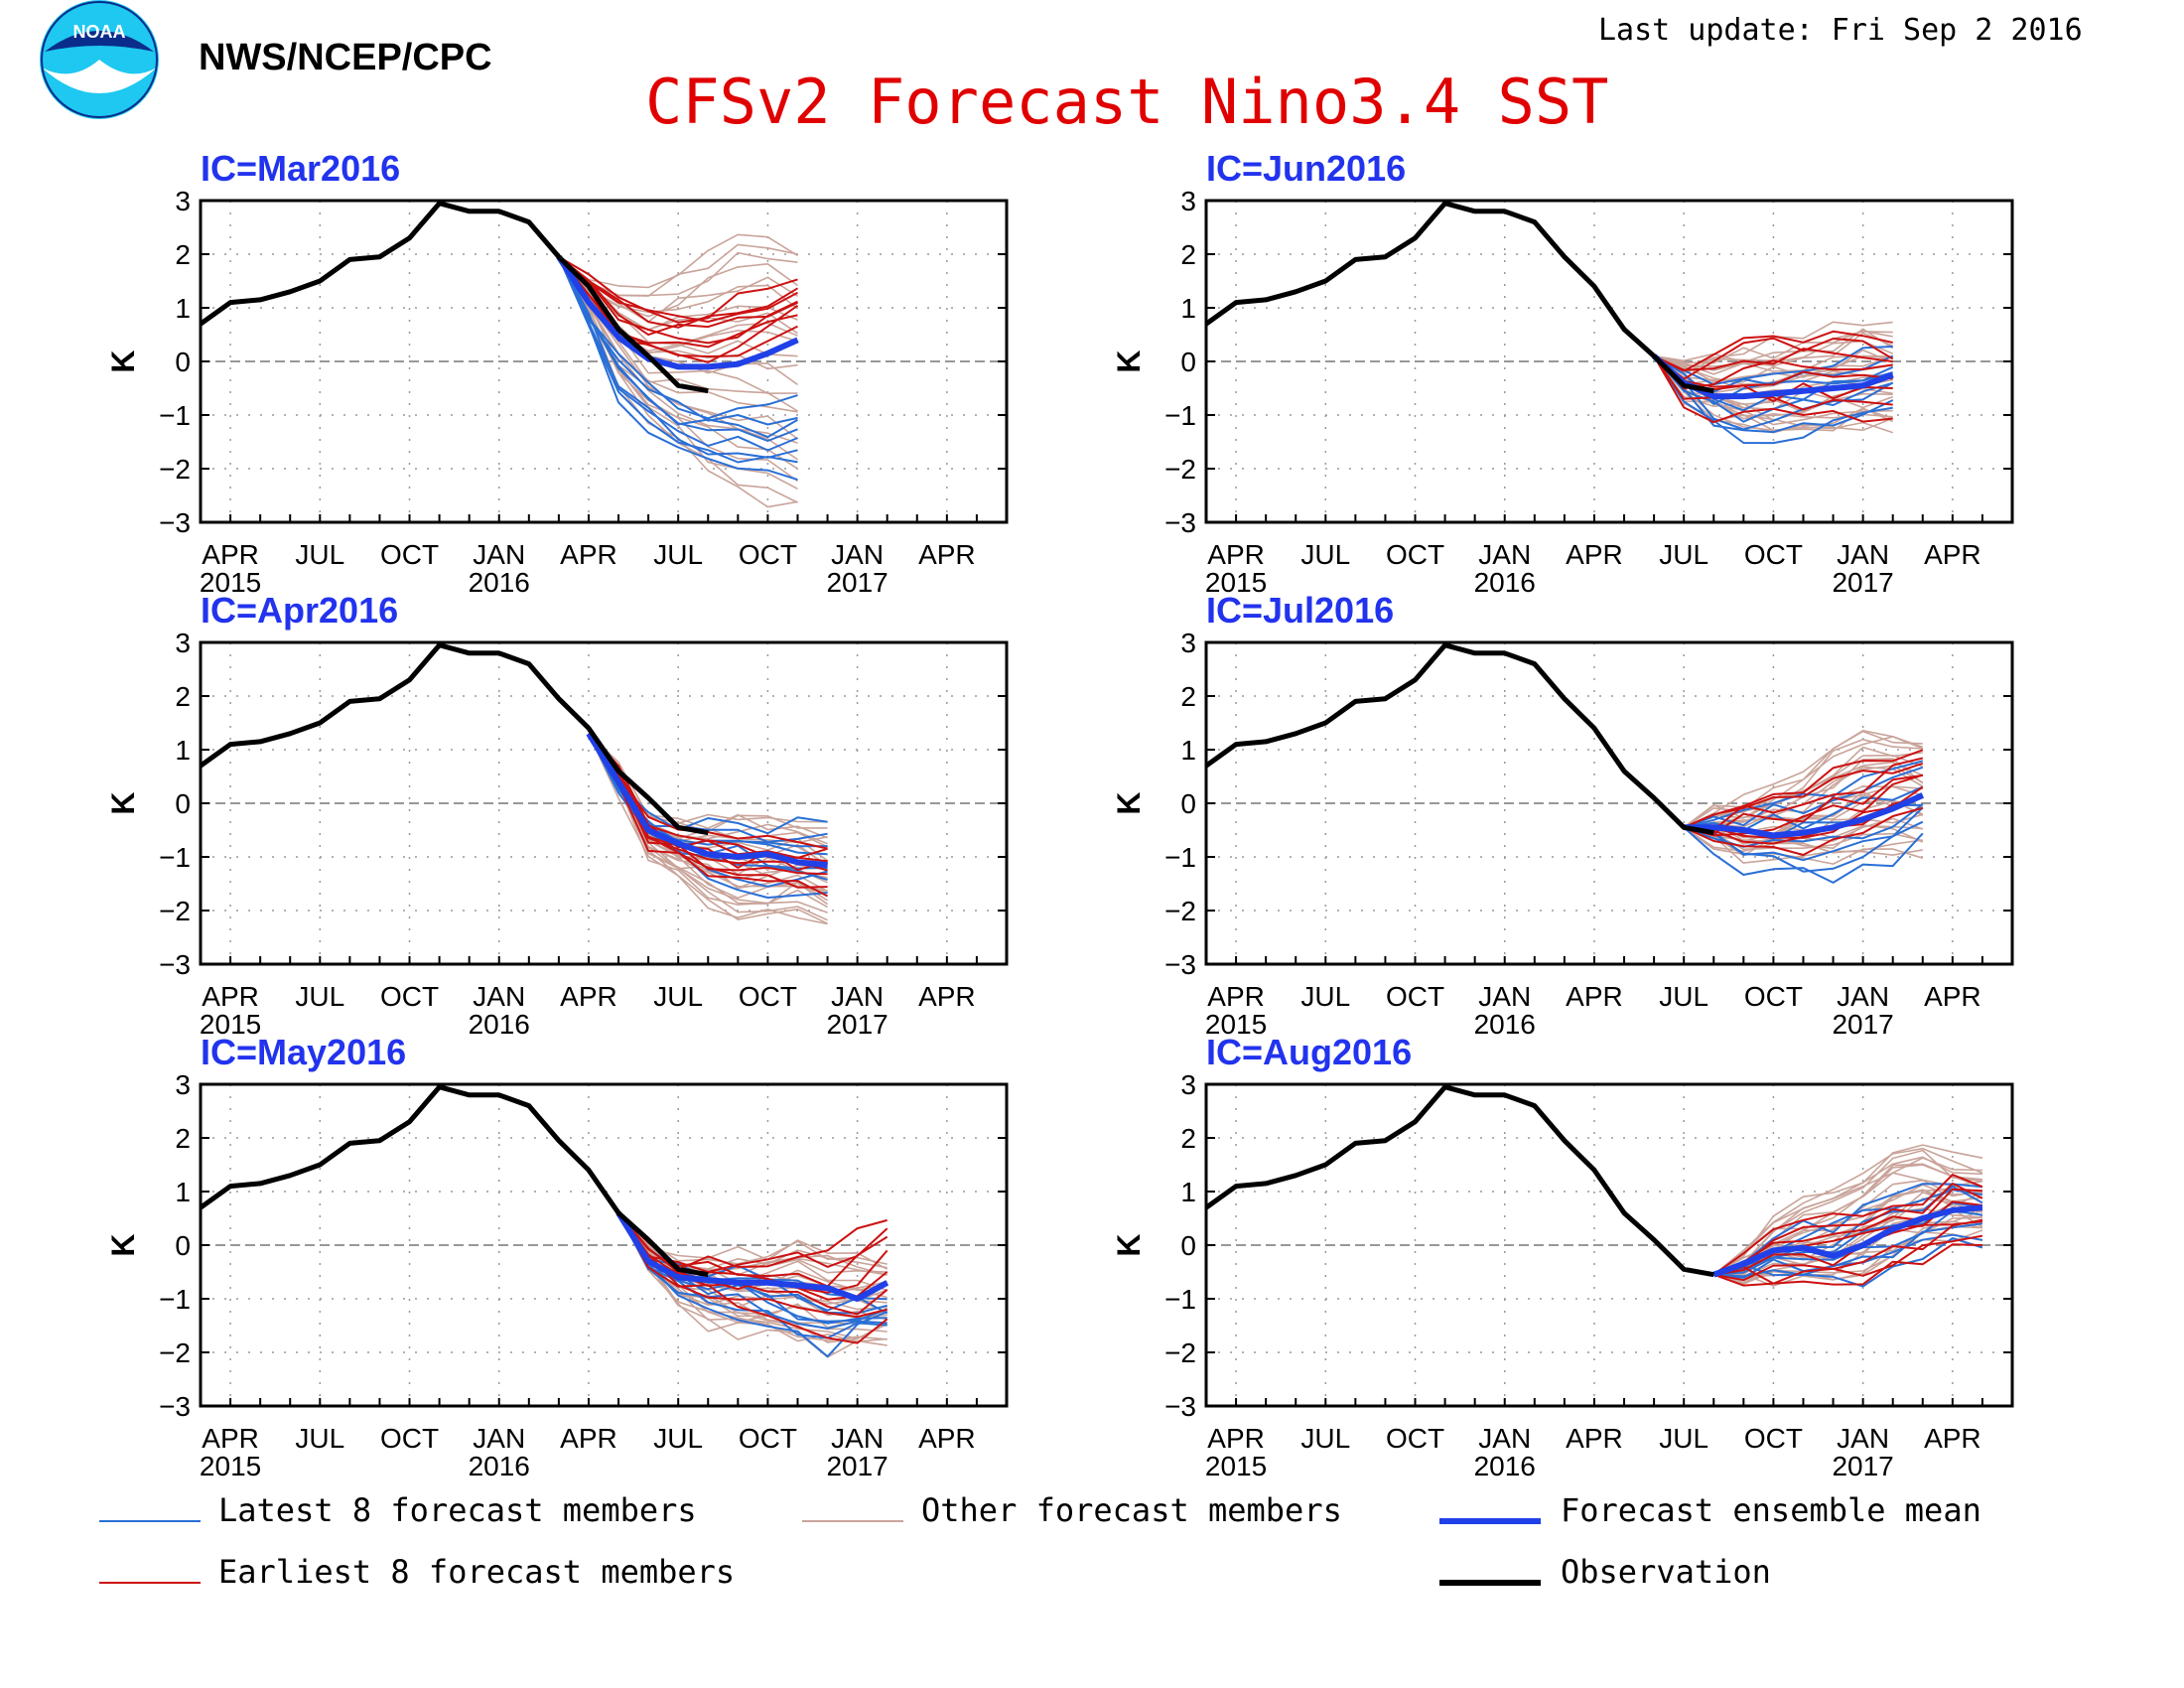 The width and height of the screenshot is (2184, 1688). I want to click on legend-item-observation: Observation, so click(1605, 1572).